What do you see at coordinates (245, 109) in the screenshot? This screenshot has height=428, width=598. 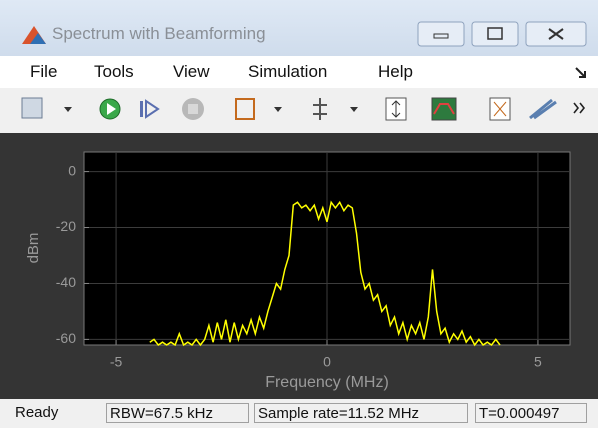 I see `signal-icon` at bounding box center [245, 109].